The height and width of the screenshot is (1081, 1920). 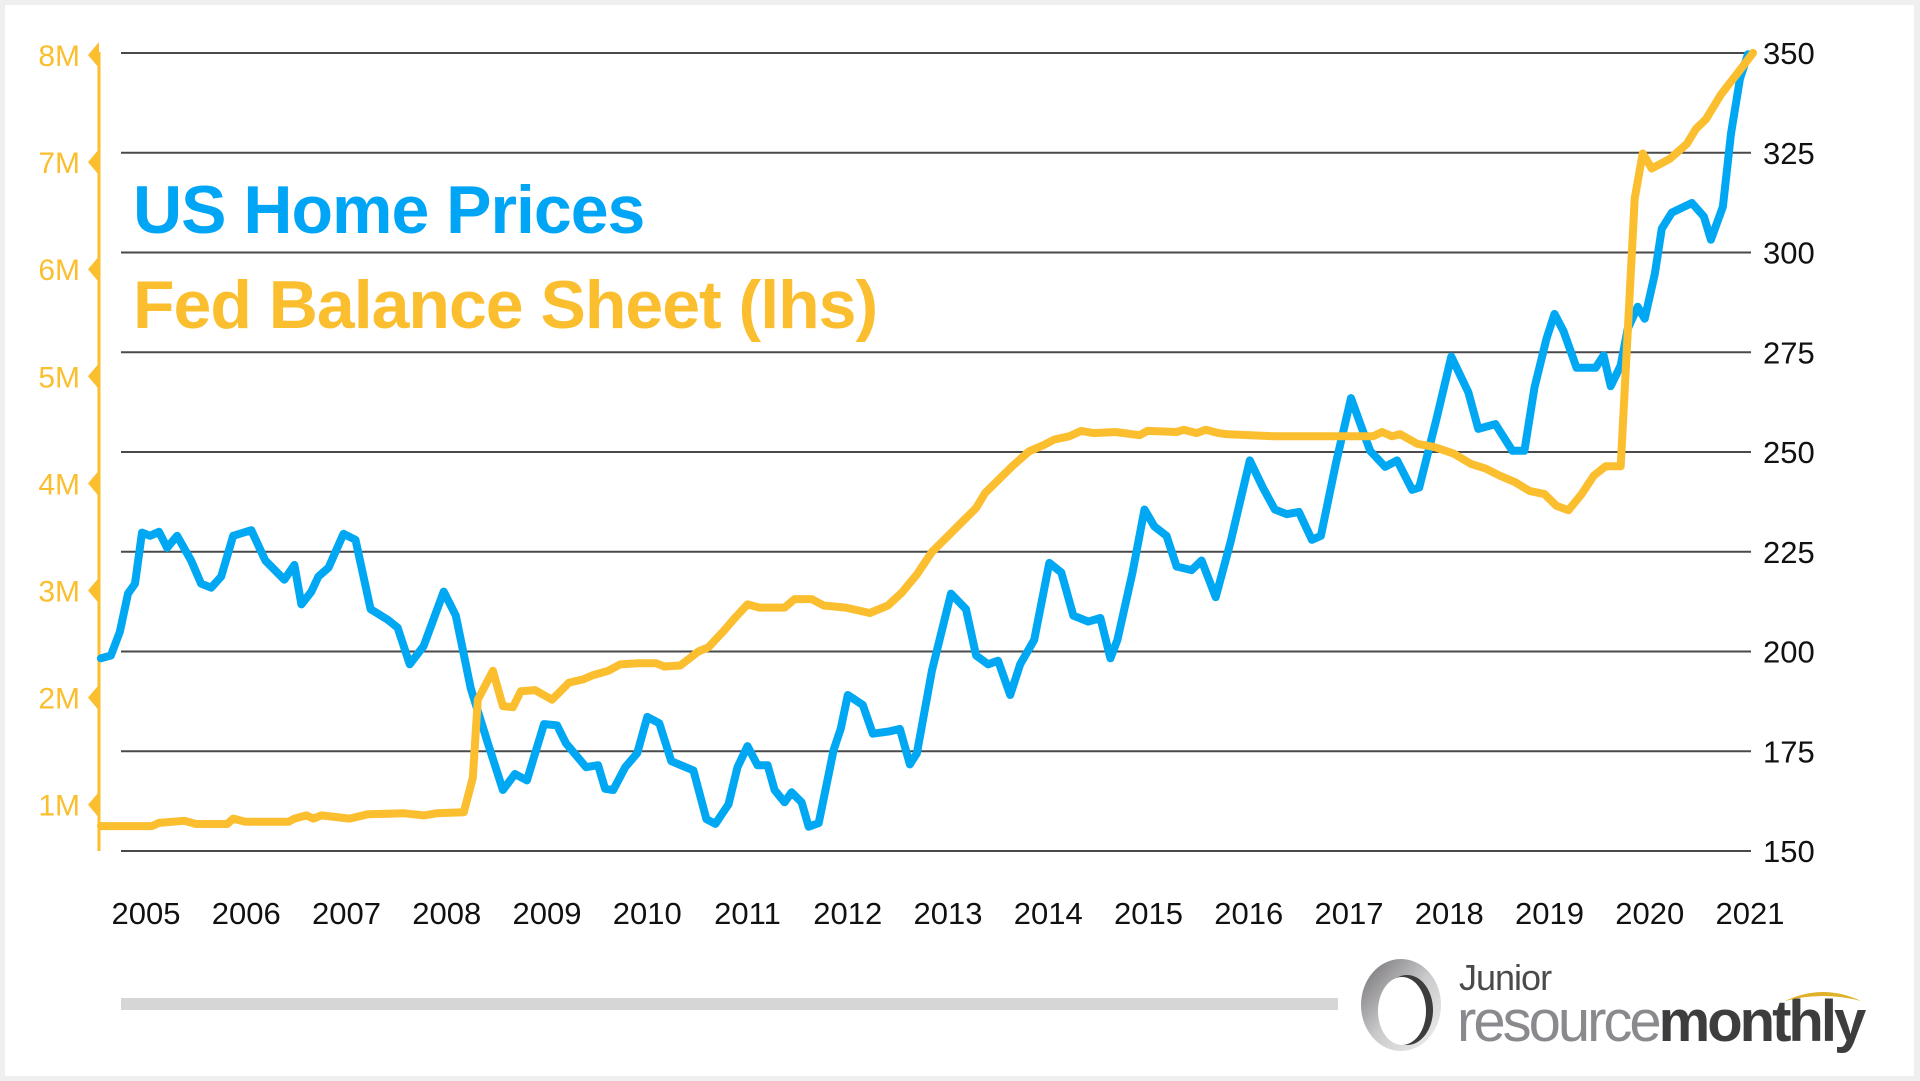 What do you see at coordinates (1789, 452) in the screenshot?
I see `right-axis: 150 175 200 225 250 275 300 325 350` at bounding box center [1789, 452].